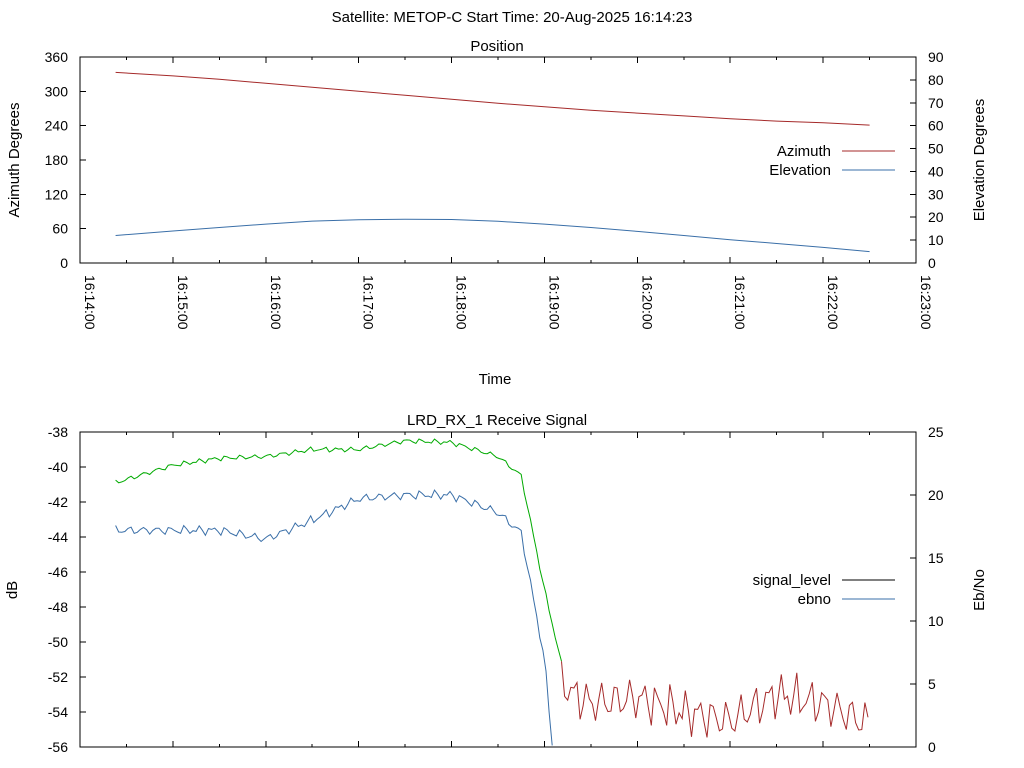 The image size is (1024, 768). What do you see at coordinates (58, 607) in the screenshot?
I see `signal-y-tick-label: -48` at bounding box center [58, 607].